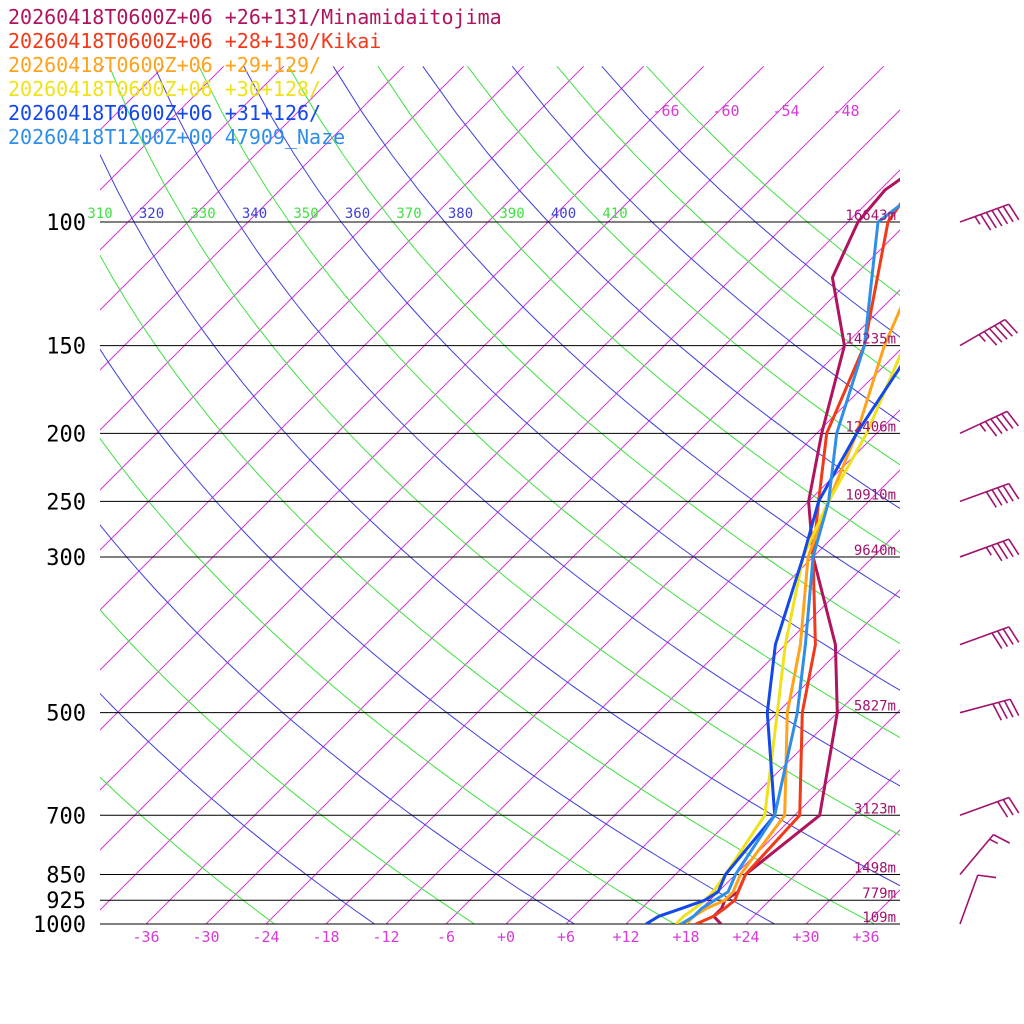  I want to click on height-label: 3123m, so click(875, 809).